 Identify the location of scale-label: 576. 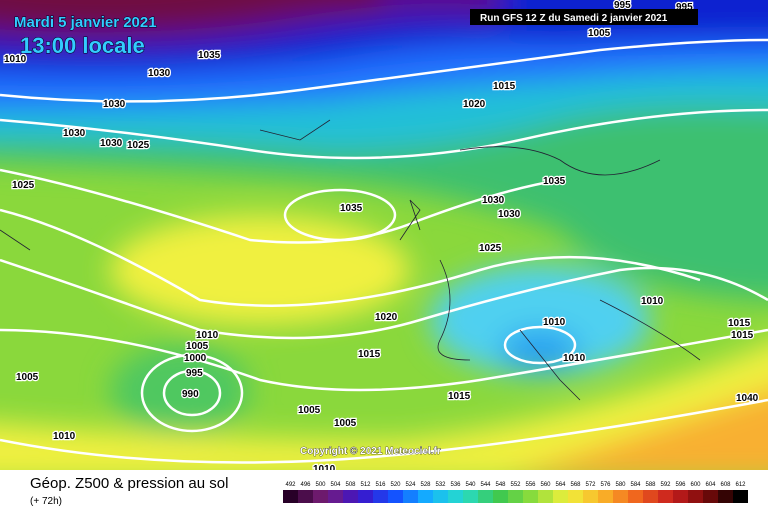
(605, 485).